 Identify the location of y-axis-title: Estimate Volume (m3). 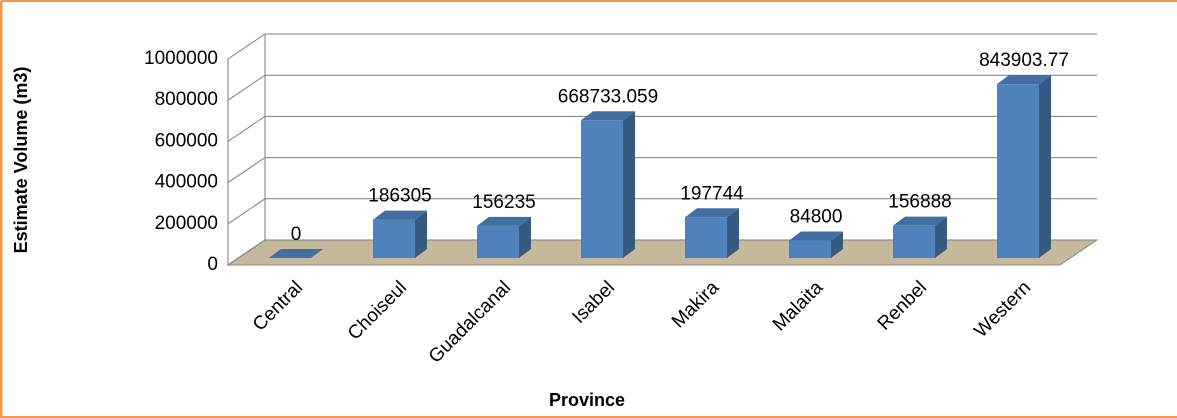
(21, 160).